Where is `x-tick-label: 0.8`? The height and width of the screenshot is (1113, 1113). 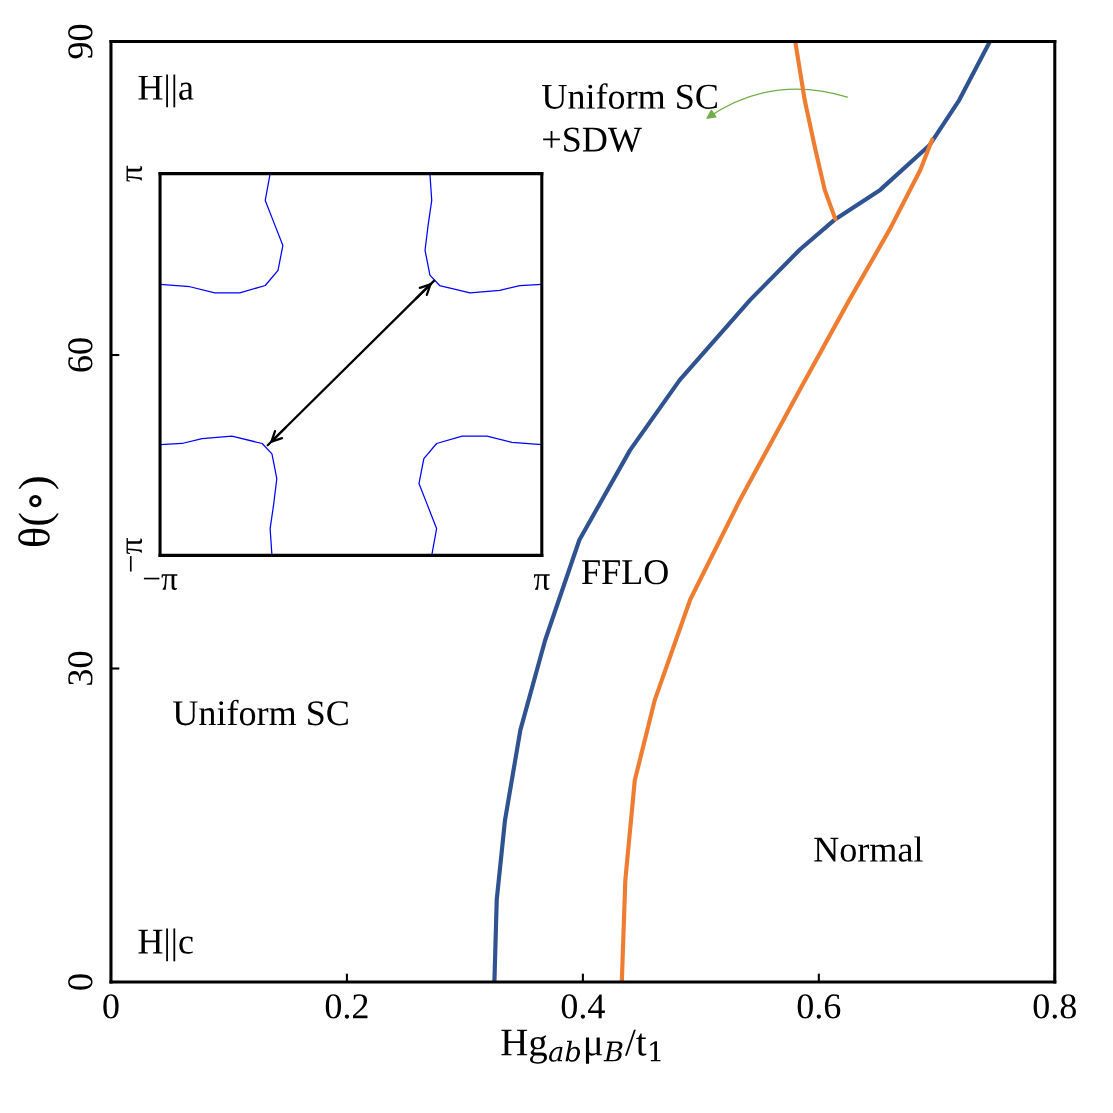
x-tick-label: 0.8 is located at coordinates (1054, 1006).